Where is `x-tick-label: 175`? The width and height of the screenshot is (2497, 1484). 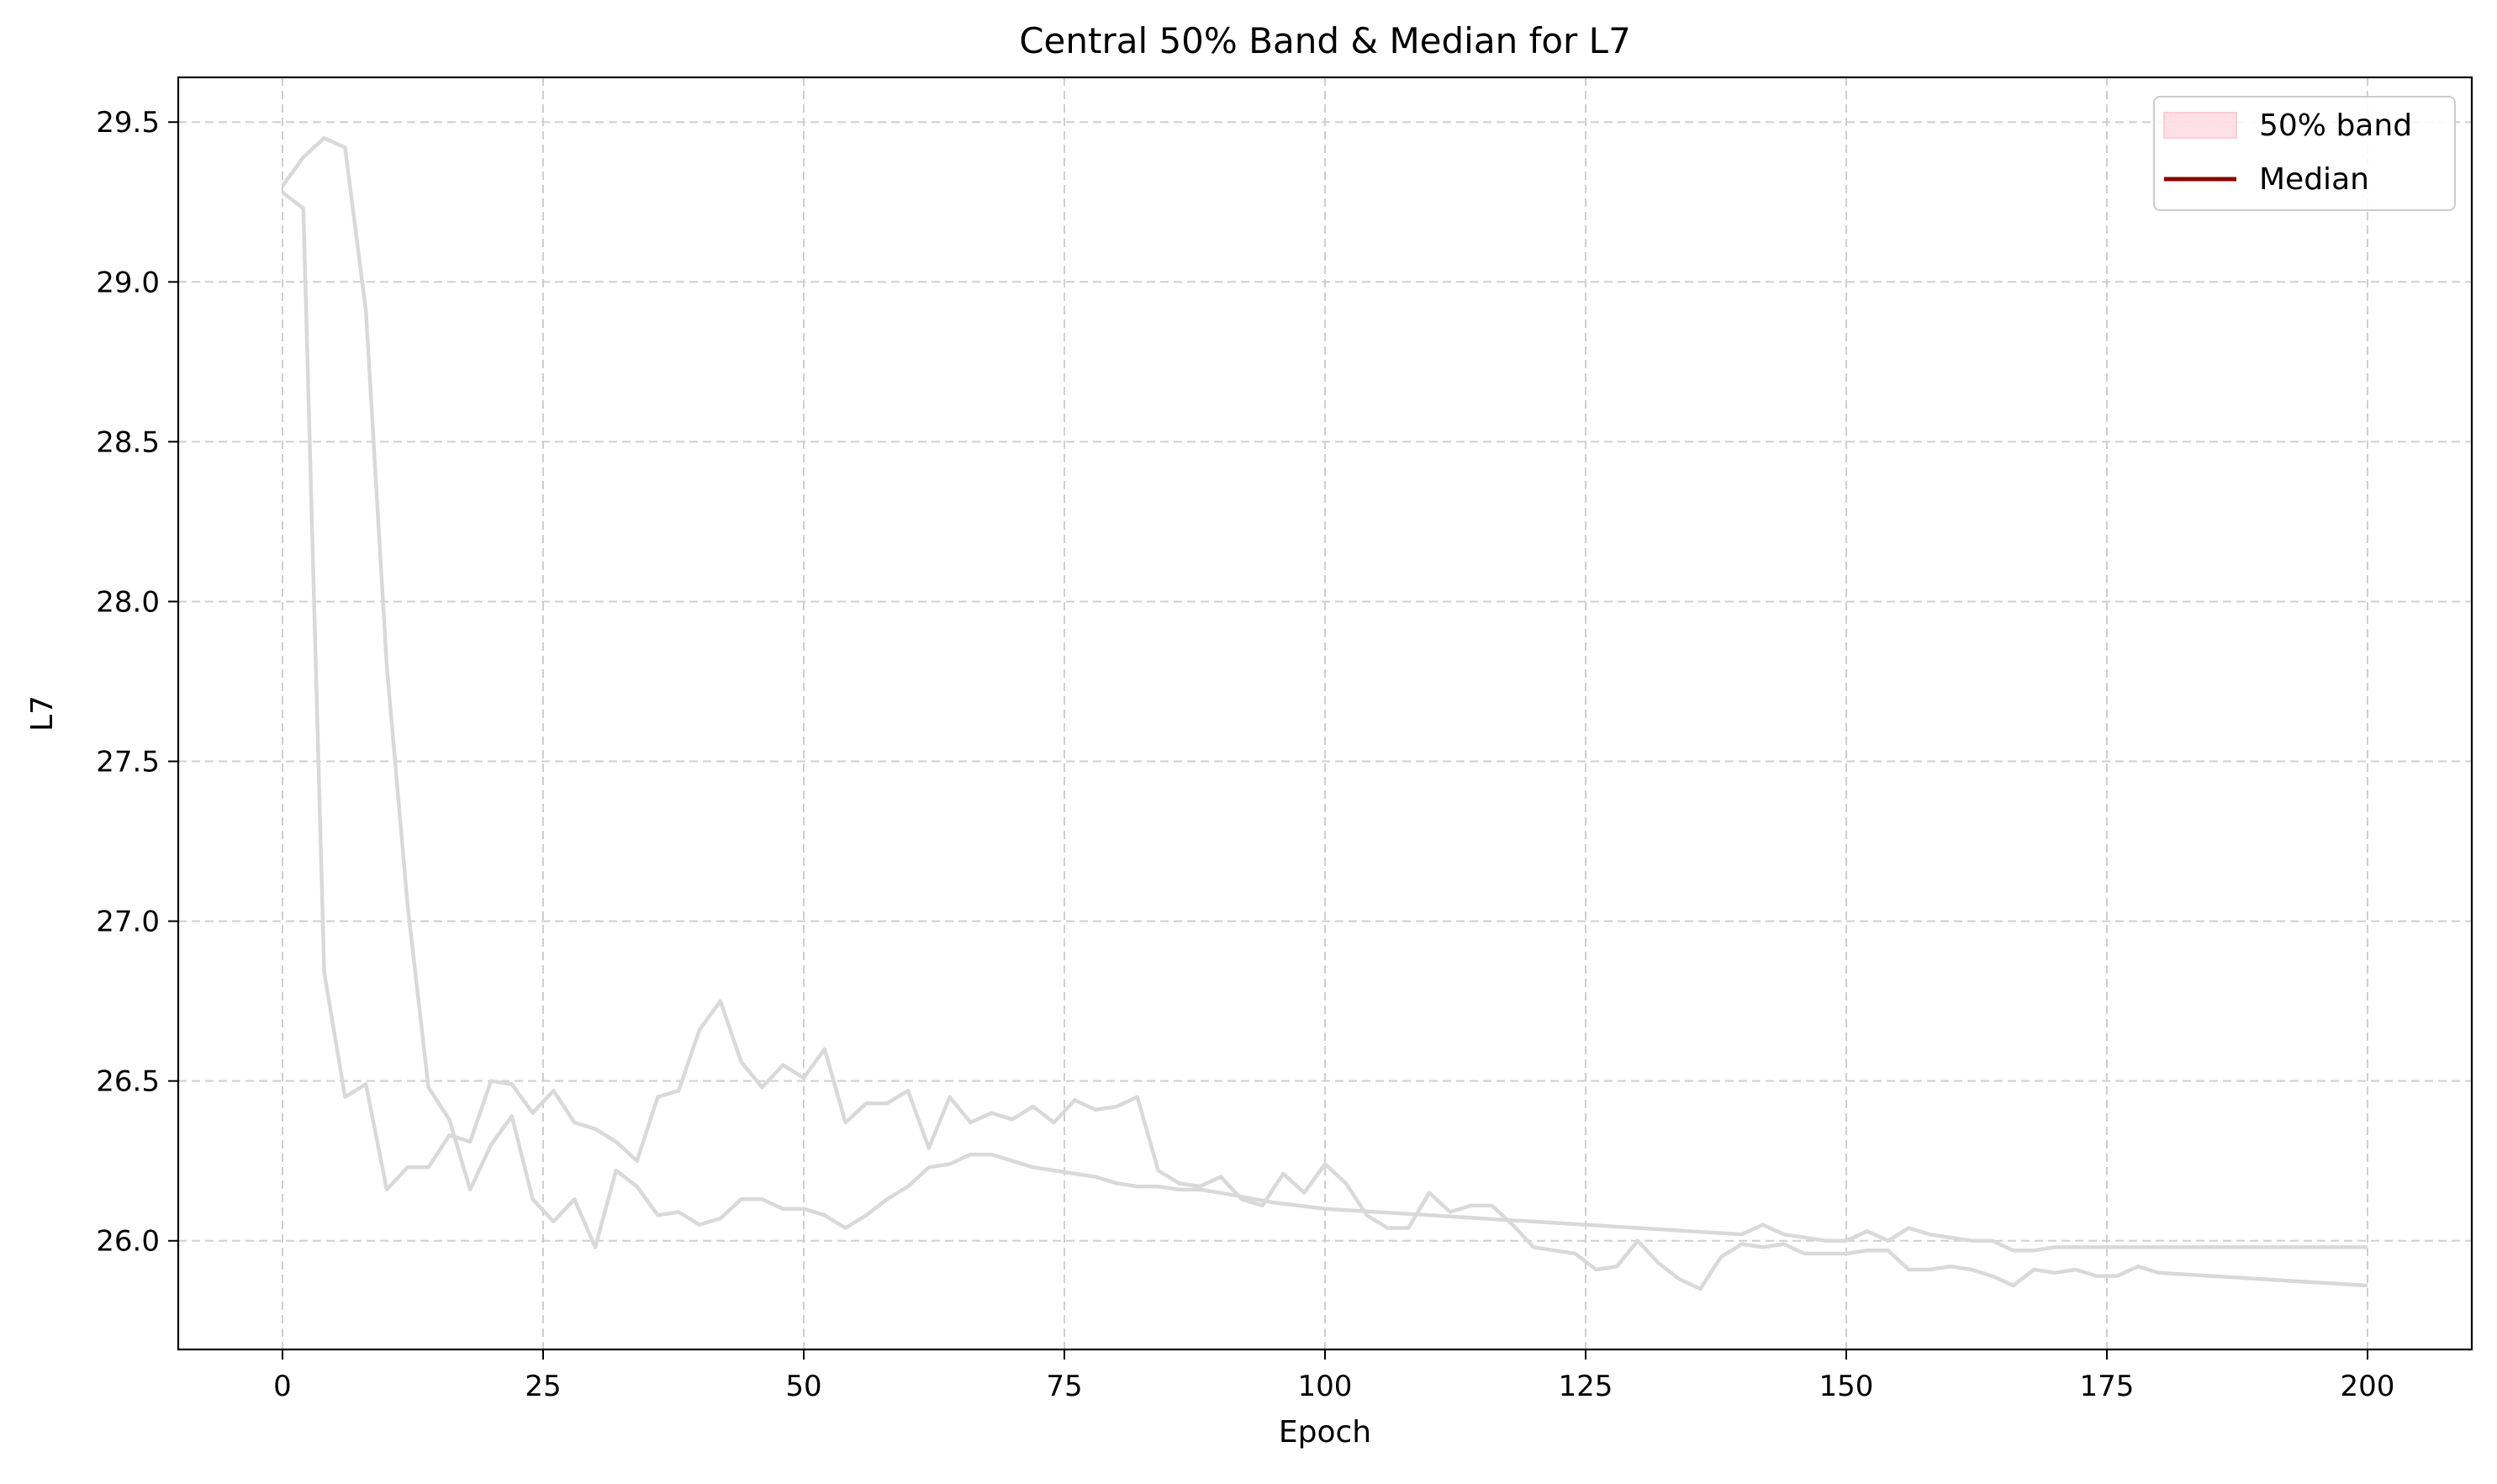
x-tick-label: 175 is located at coordinates (2107, 1386).